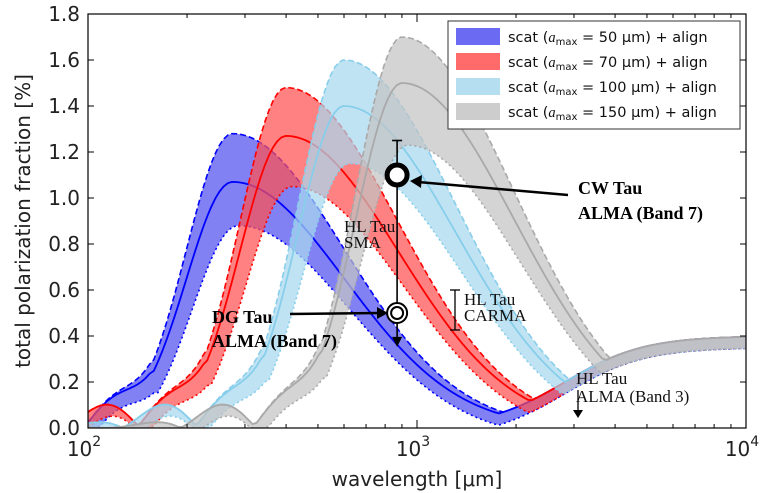  What do you see at coordinates (64, 290) in the screenshot?
I see `y-tick-label: 0.6` at bounding box center [64, 290].